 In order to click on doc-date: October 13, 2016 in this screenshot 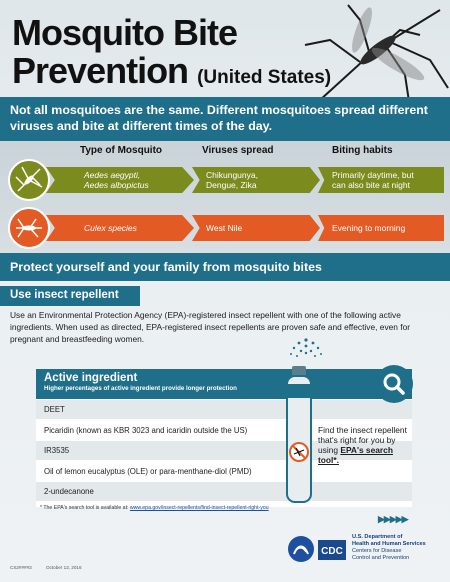, I will do `click(64, 567)`.